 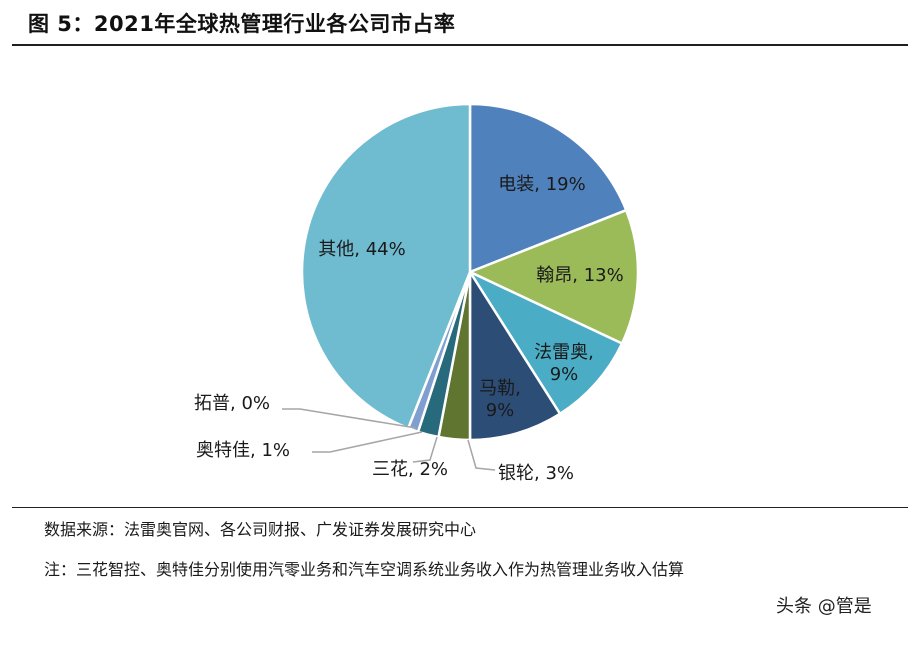 What do you see at coordinates (564, 363) in the screenshot?
I see `slice-label-3: 法雷奥, 9%` at bounding box center [564, 363].